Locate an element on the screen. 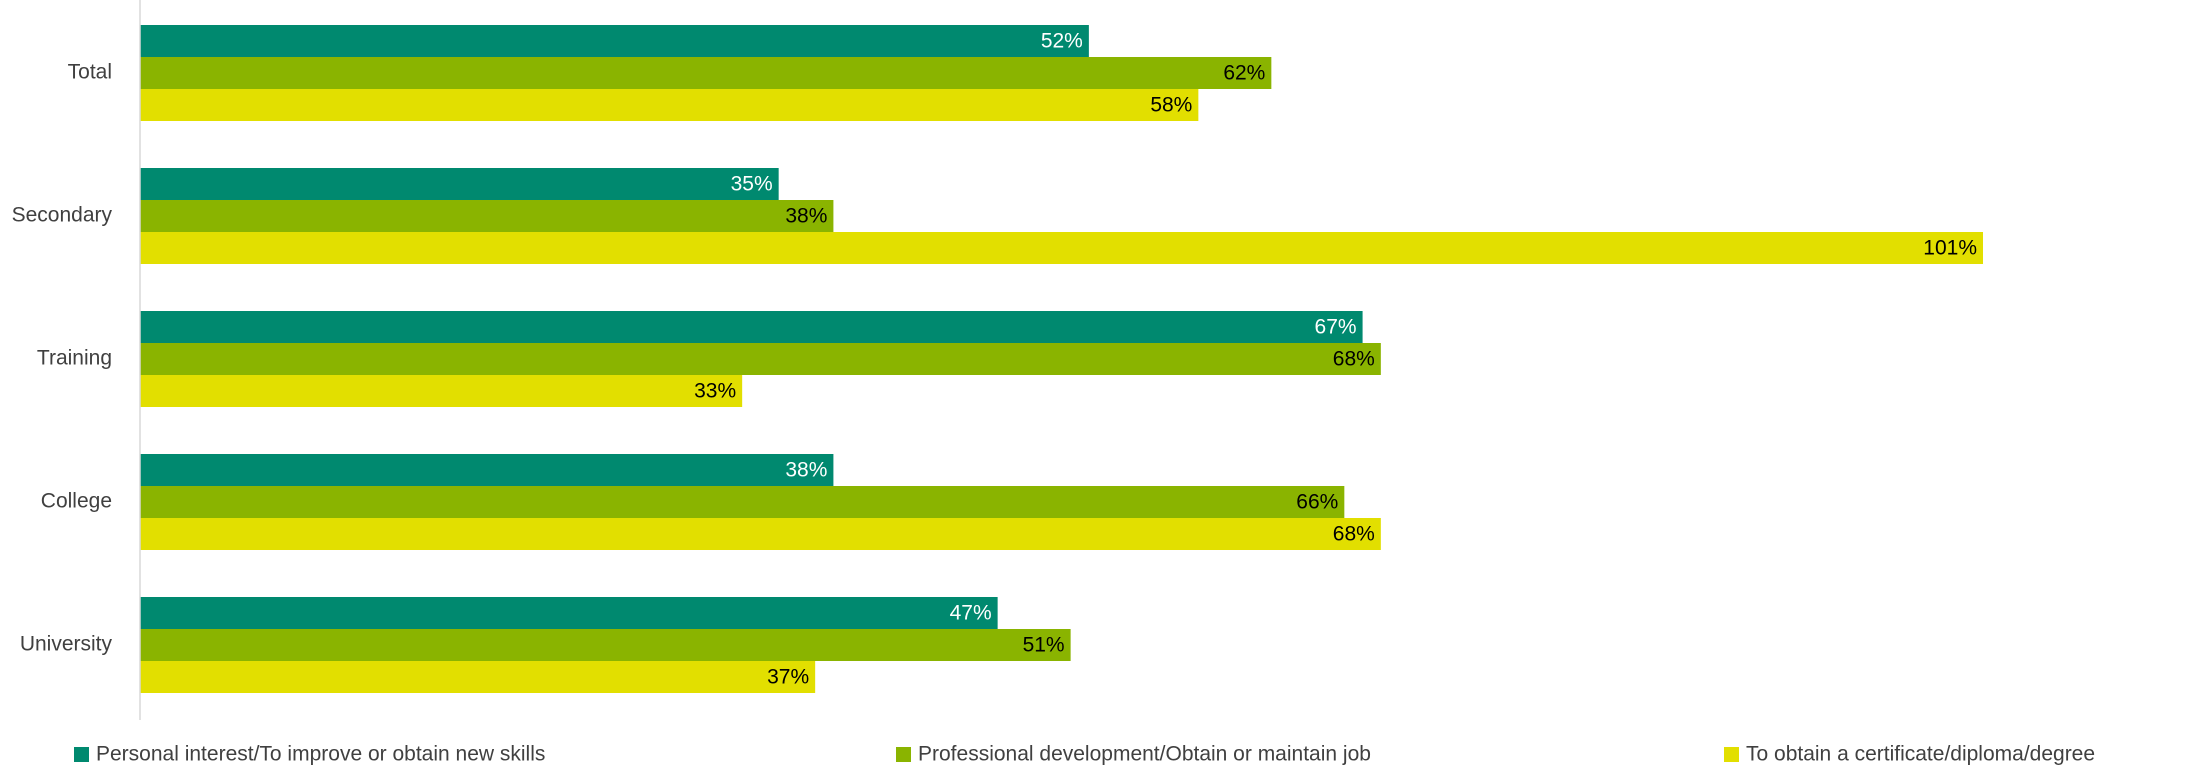  data-label: 52% is located at coordinates (1062, 41).